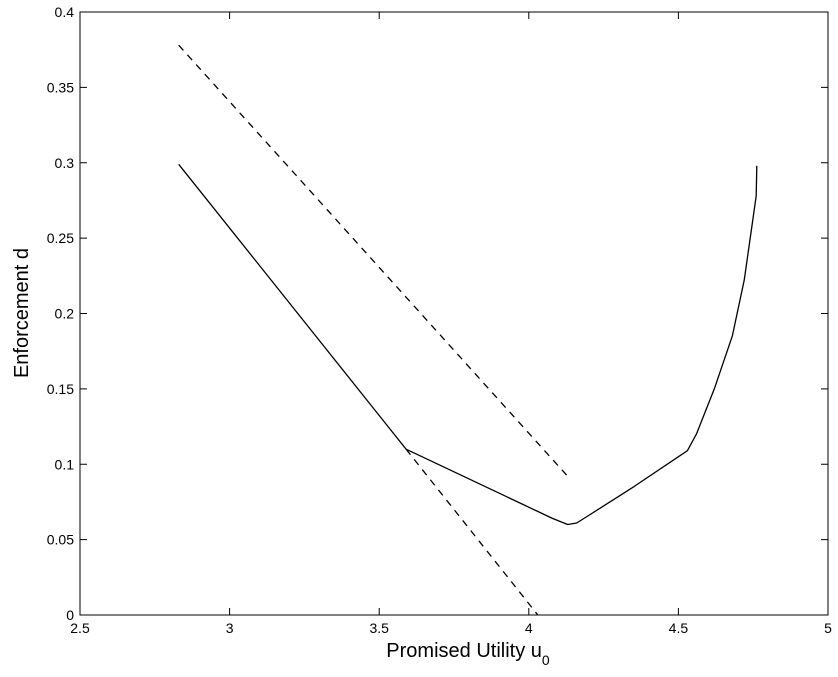  Describe the element at coordinates (60, 87) in the screenshot. I see `y-tick-label: 0.35` at that location.